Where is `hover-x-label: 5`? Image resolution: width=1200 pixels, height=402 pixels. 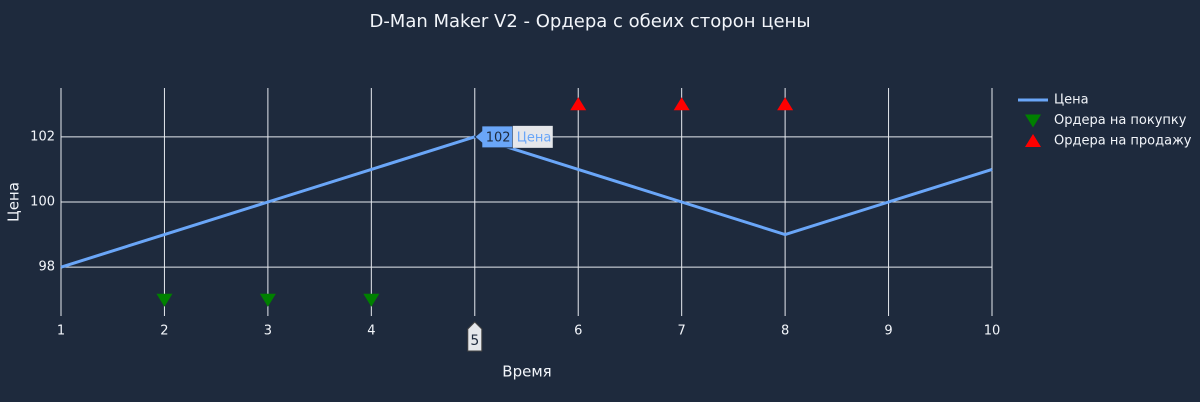
hover-x-label: 5 is located at coordinates (474, 341).